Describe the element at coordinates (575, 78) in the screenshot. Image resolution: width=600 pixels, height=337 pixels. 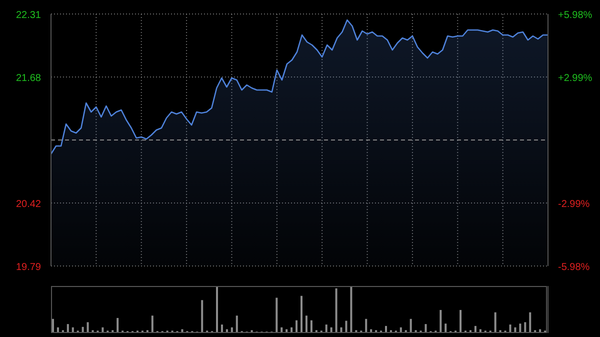
I see `y2-tick-label: +2.99%` at that location.